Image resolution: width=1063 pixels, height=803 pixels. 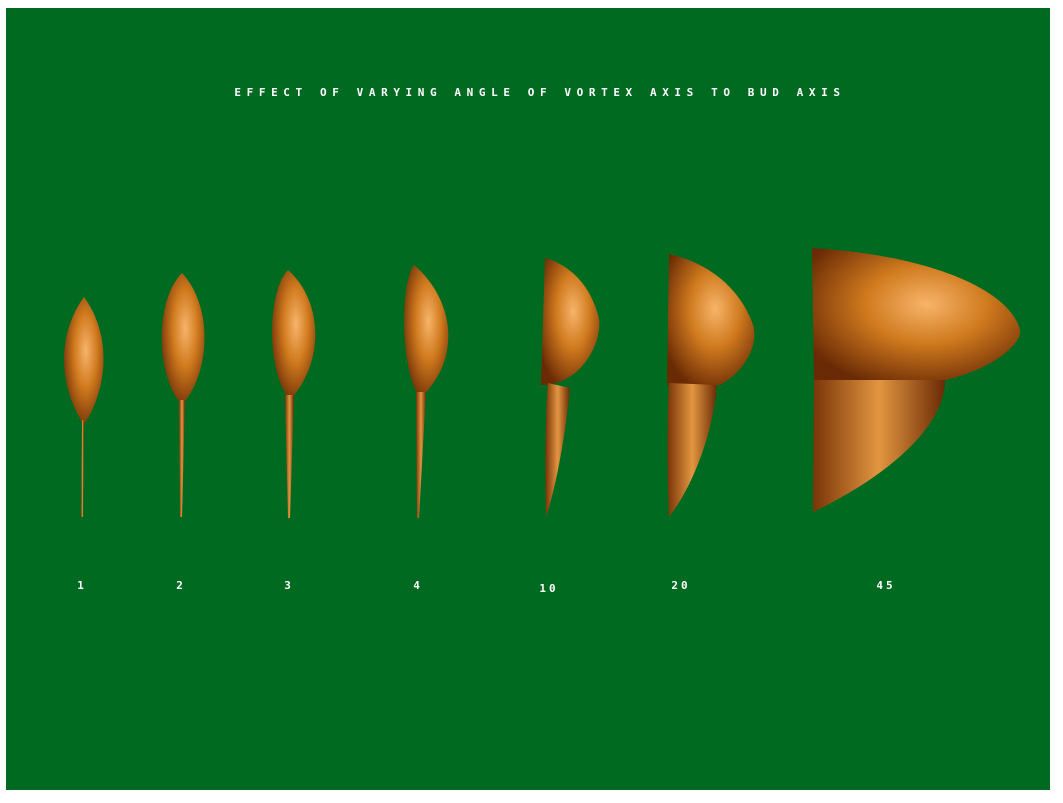 What do you see at coordinates (885, 585) in the screenshot?
I see `angle-label: 45` at bounding box center [885, 585].